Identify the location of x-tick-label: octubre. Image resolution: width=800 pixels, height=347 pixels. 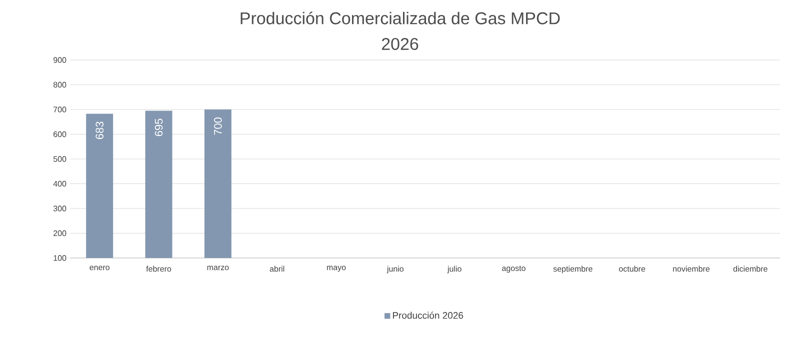
(632, 269).